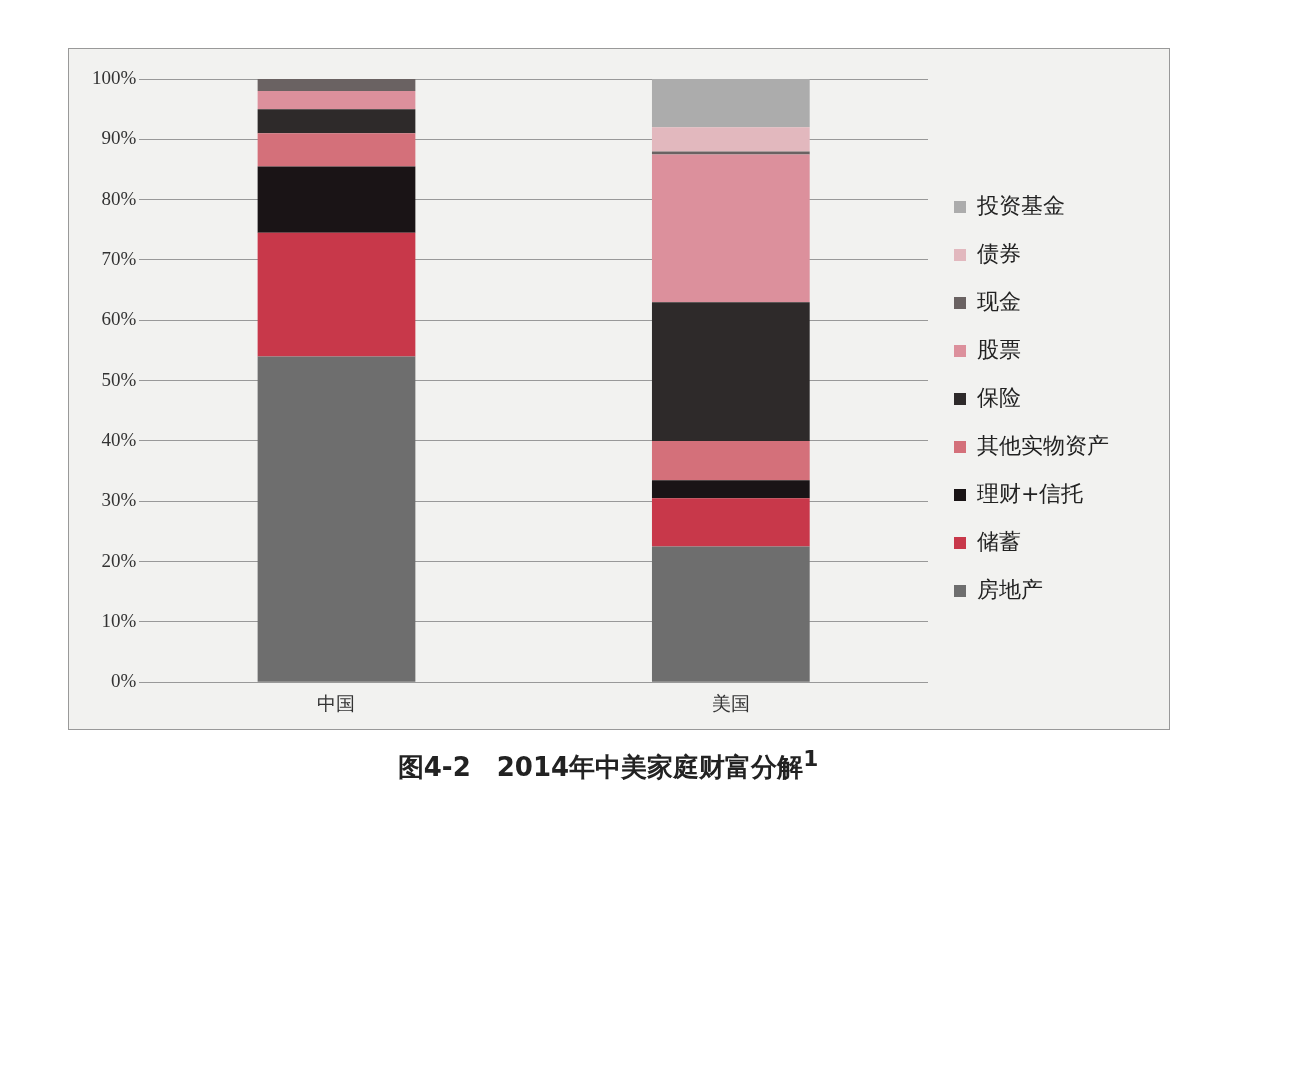 This screenshot has width=1290, height=1080. What do you see at coordinates (1030, 493) in the screenshot?
I see `legend-label: 理财+信托` at bounding box center [1030, 493].